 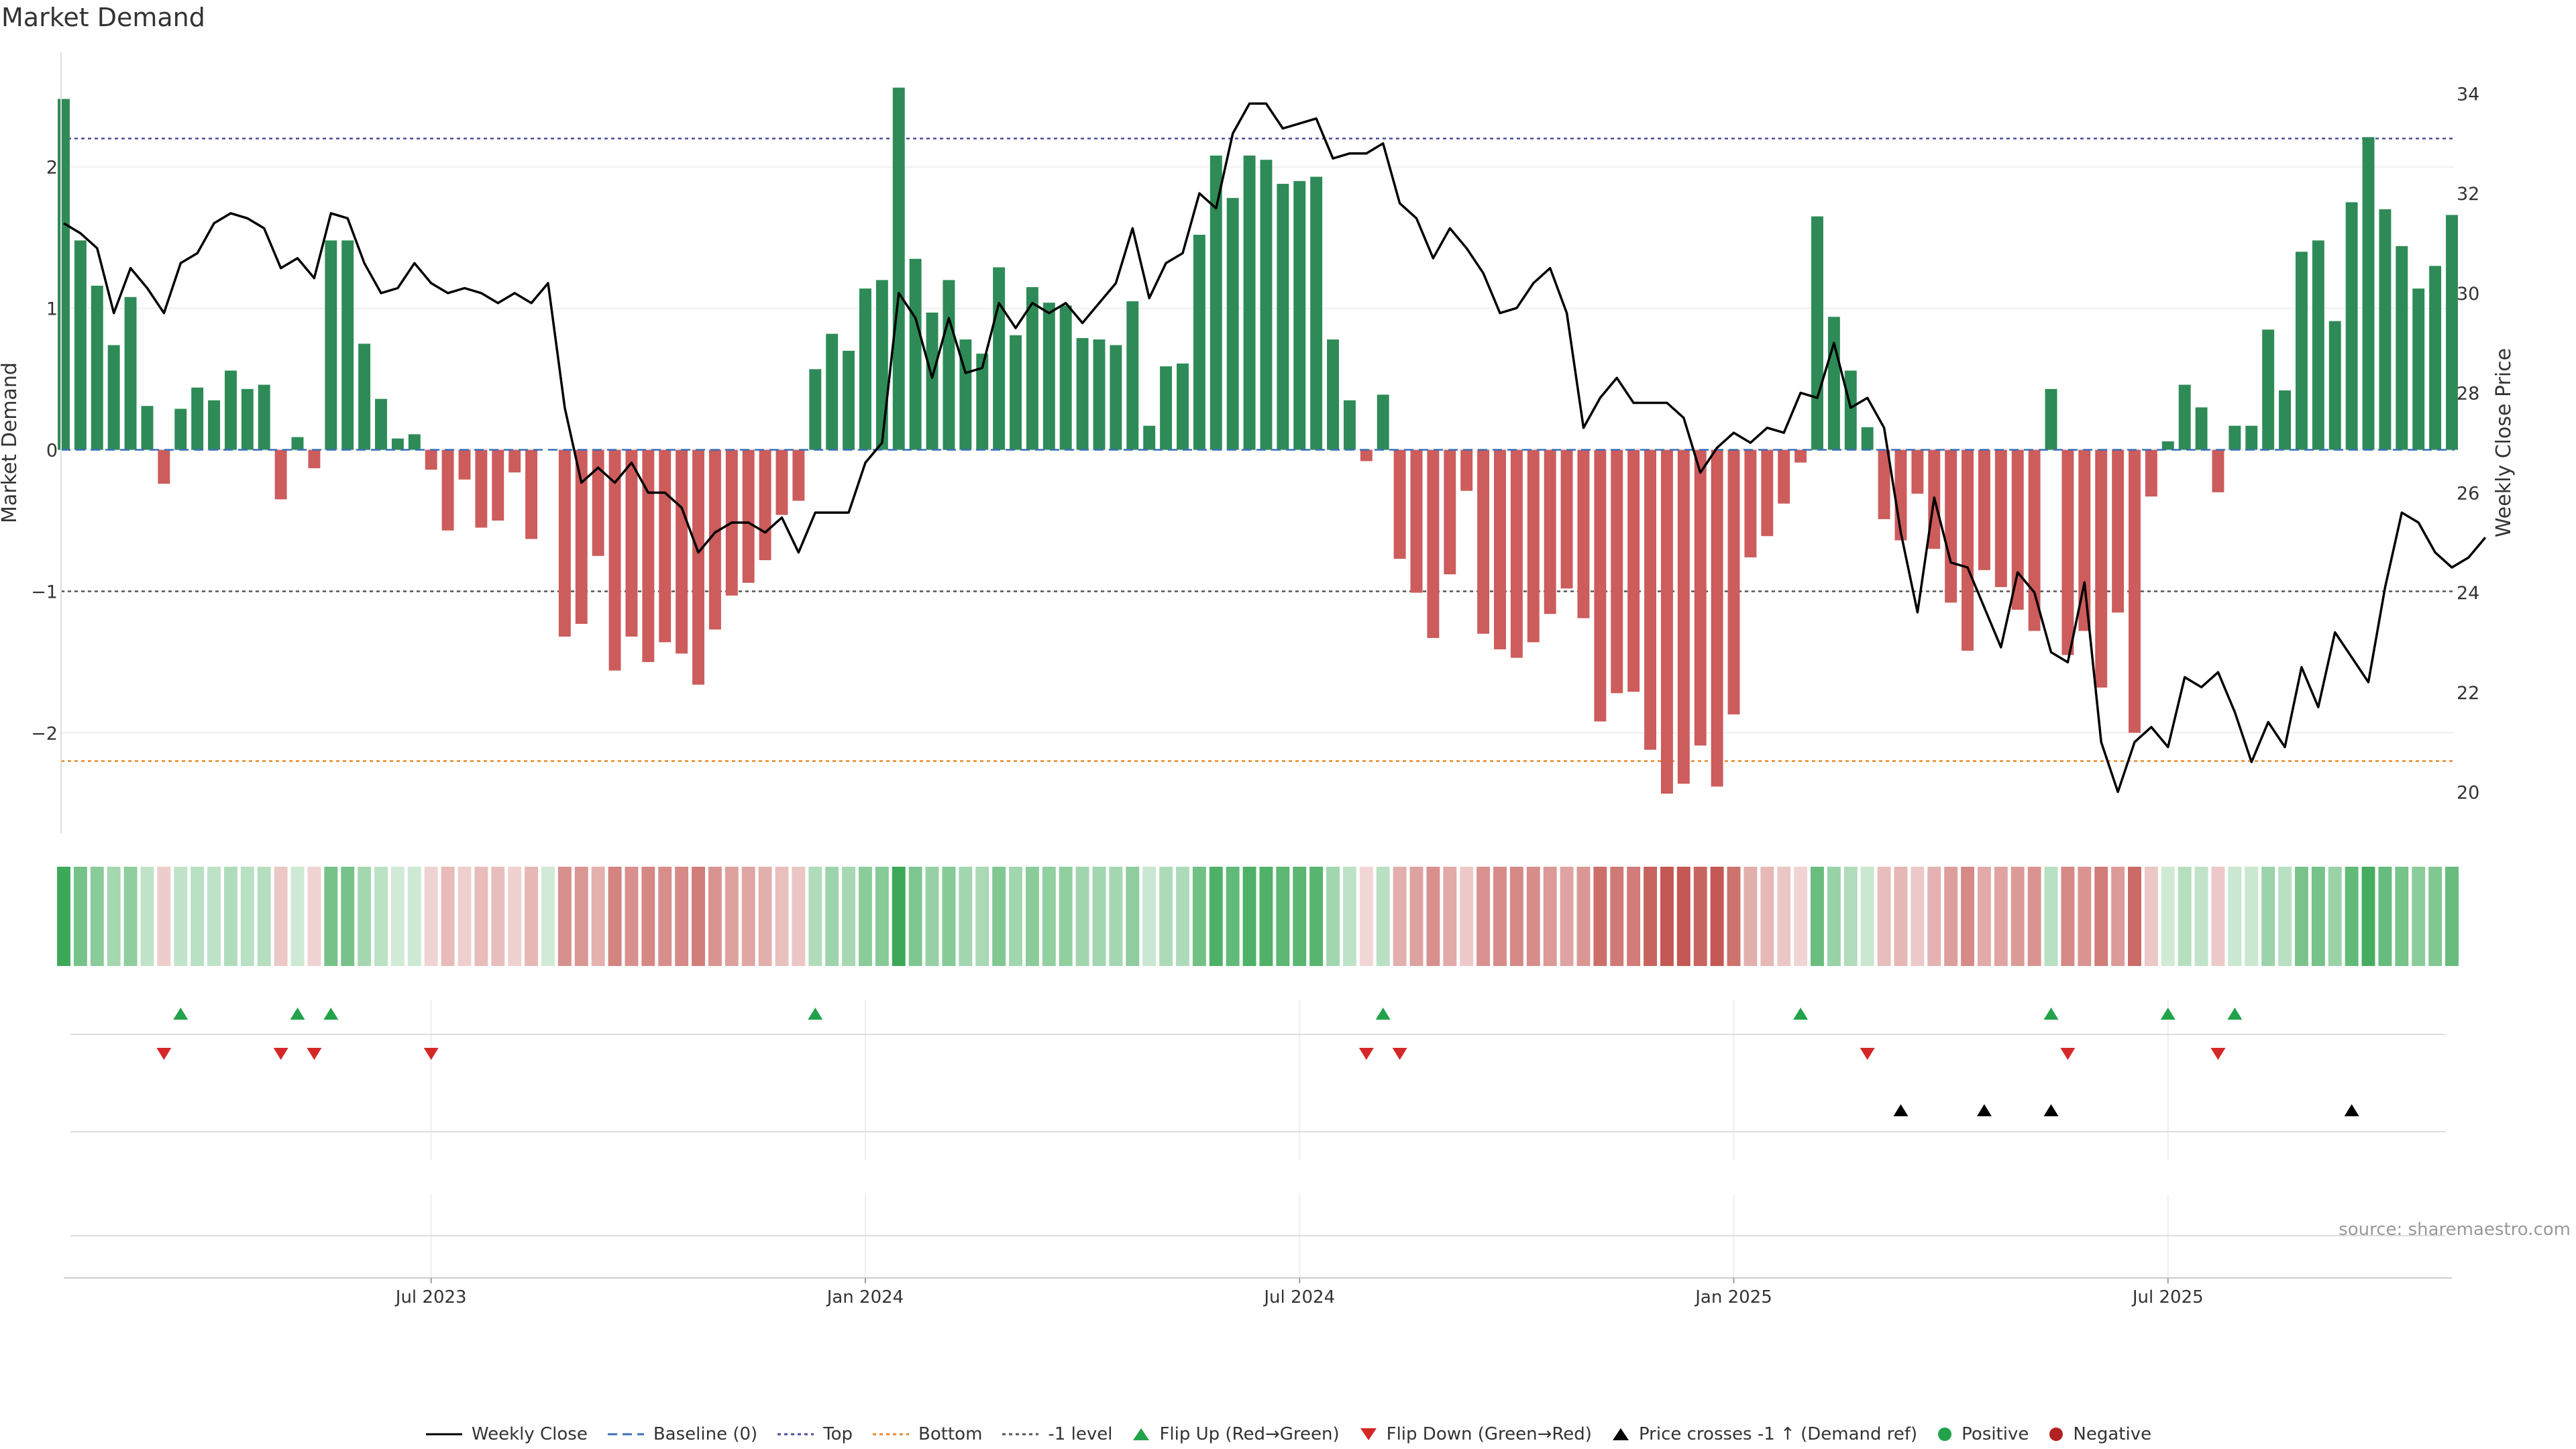 What do you see at coordinates (1778, 1434) in the screenshot?
I see `legend-label: Price crosses -1 ↑ (Demand ref)` at bounding box center [1778, 1434].